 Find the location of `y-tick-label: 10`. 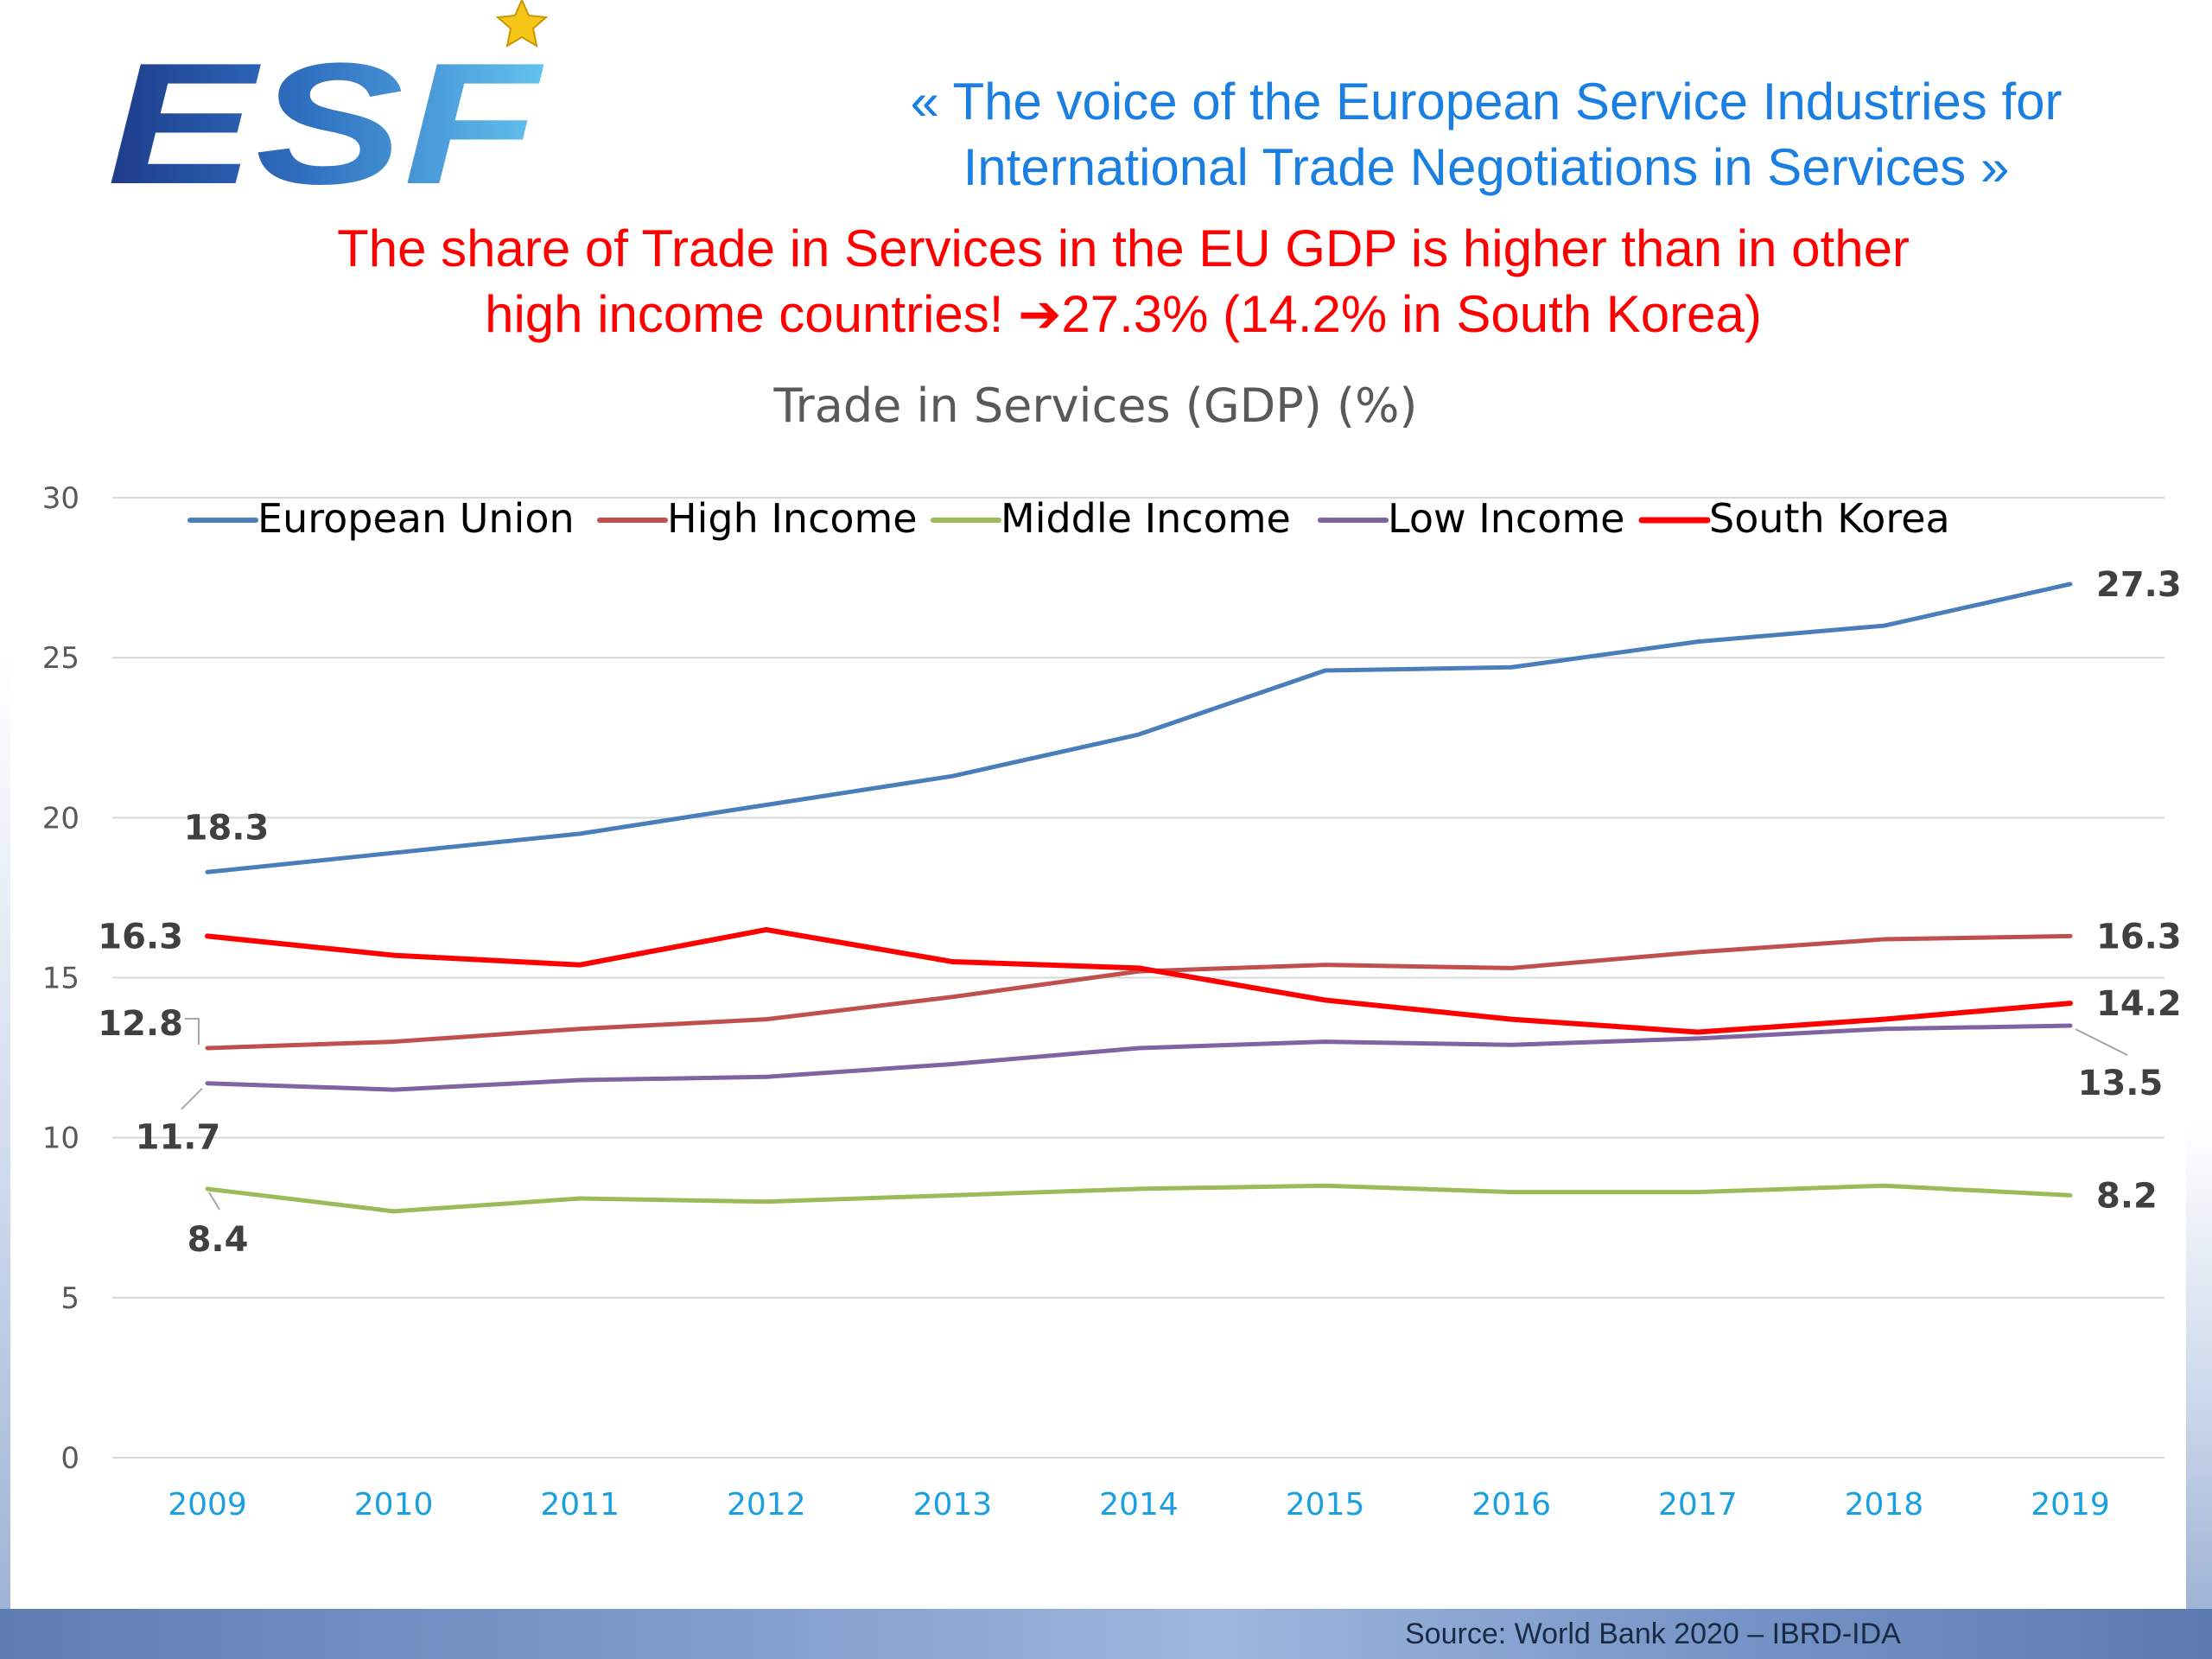

y-tick-label: 10 is located at coordinates (61, 1139).